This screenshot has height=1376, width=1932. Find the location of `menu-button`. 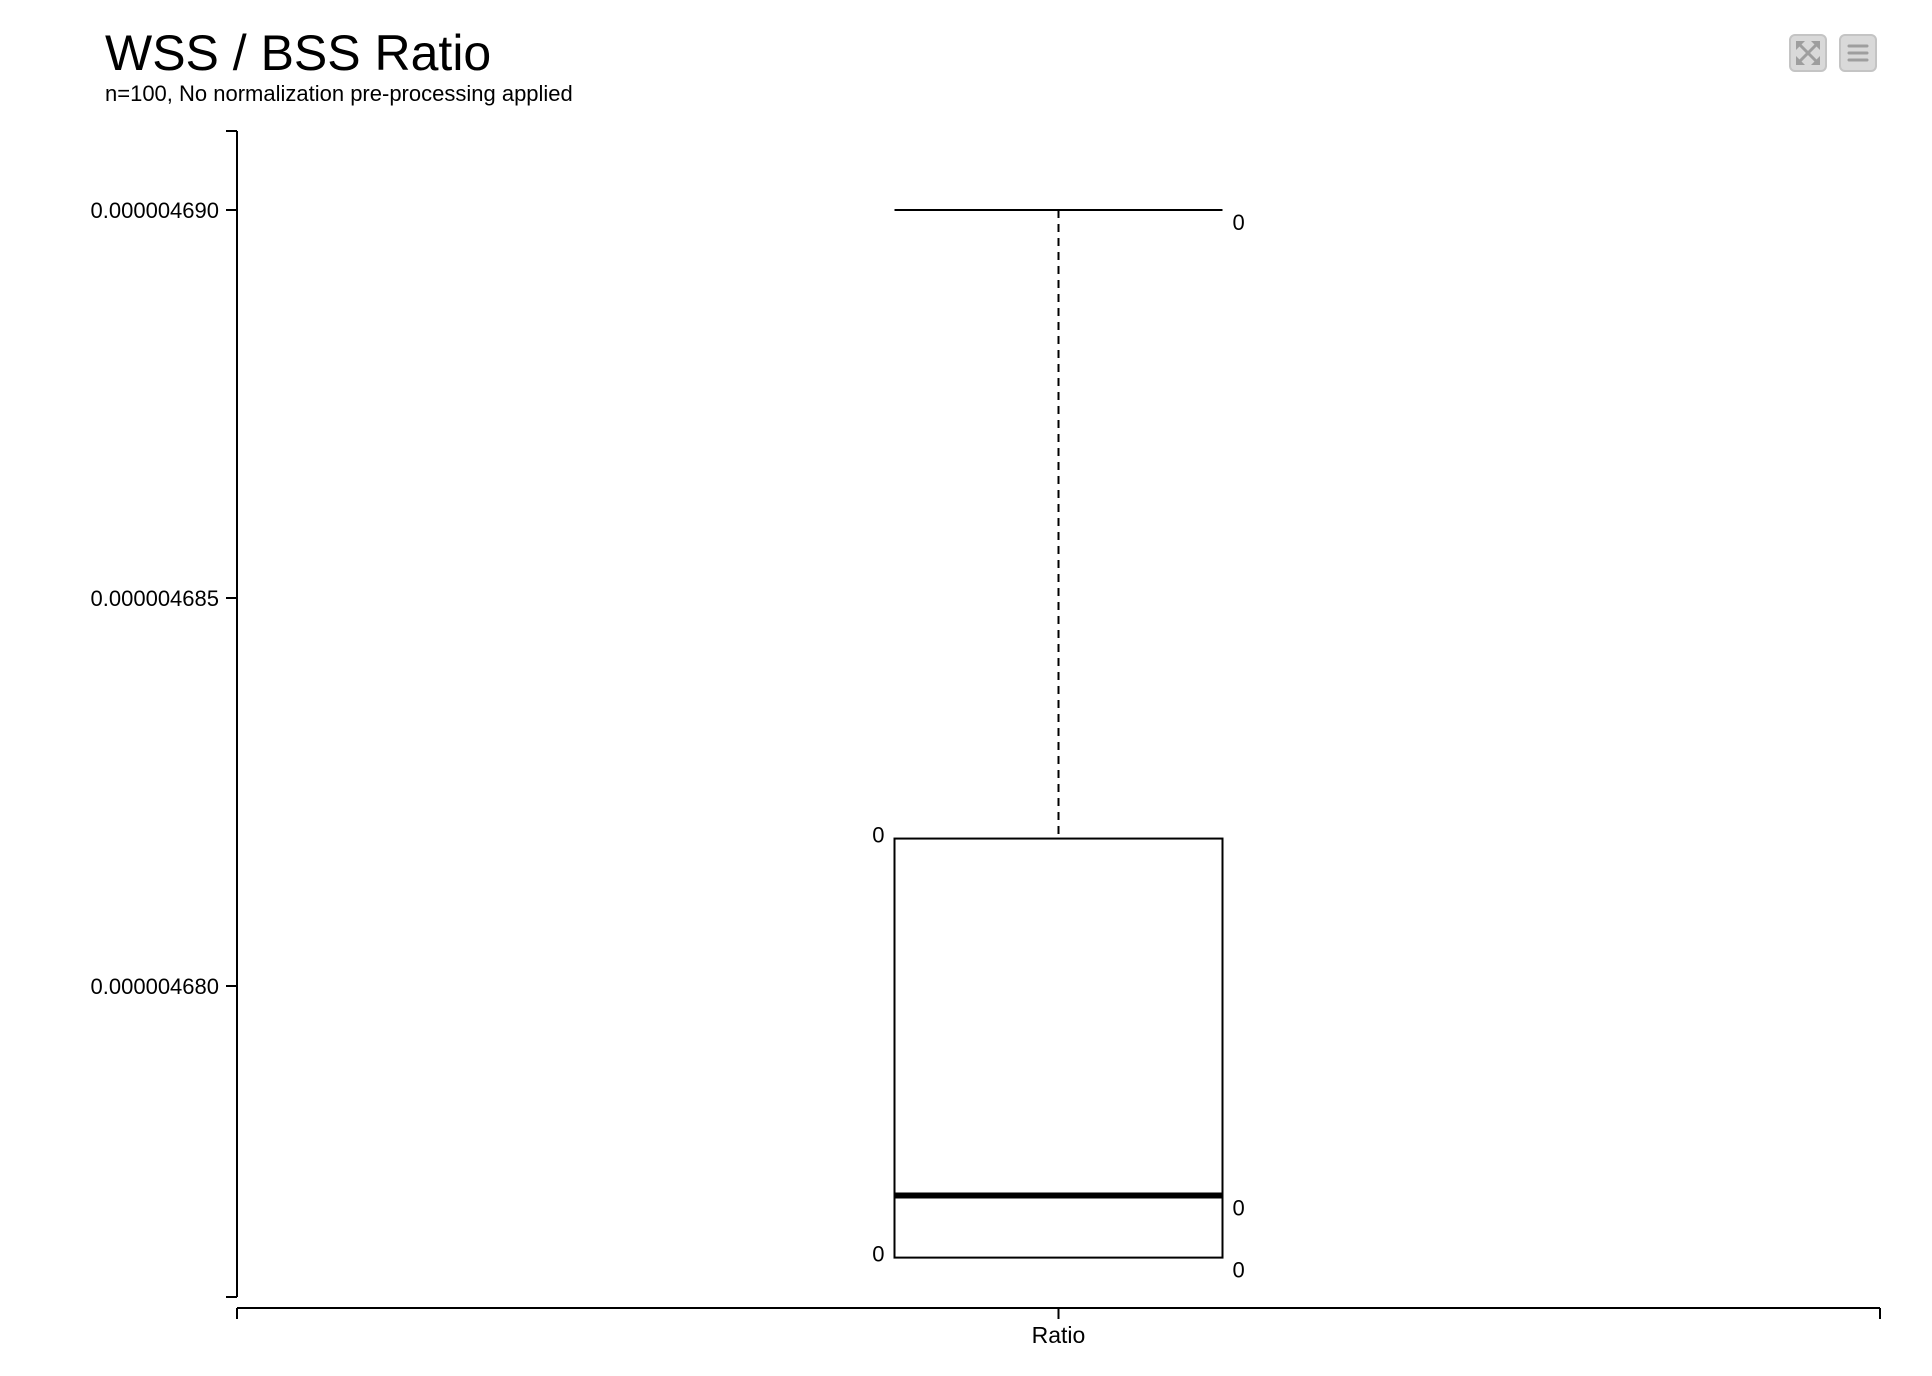

menu-button is located at coordinates (1858, 53).